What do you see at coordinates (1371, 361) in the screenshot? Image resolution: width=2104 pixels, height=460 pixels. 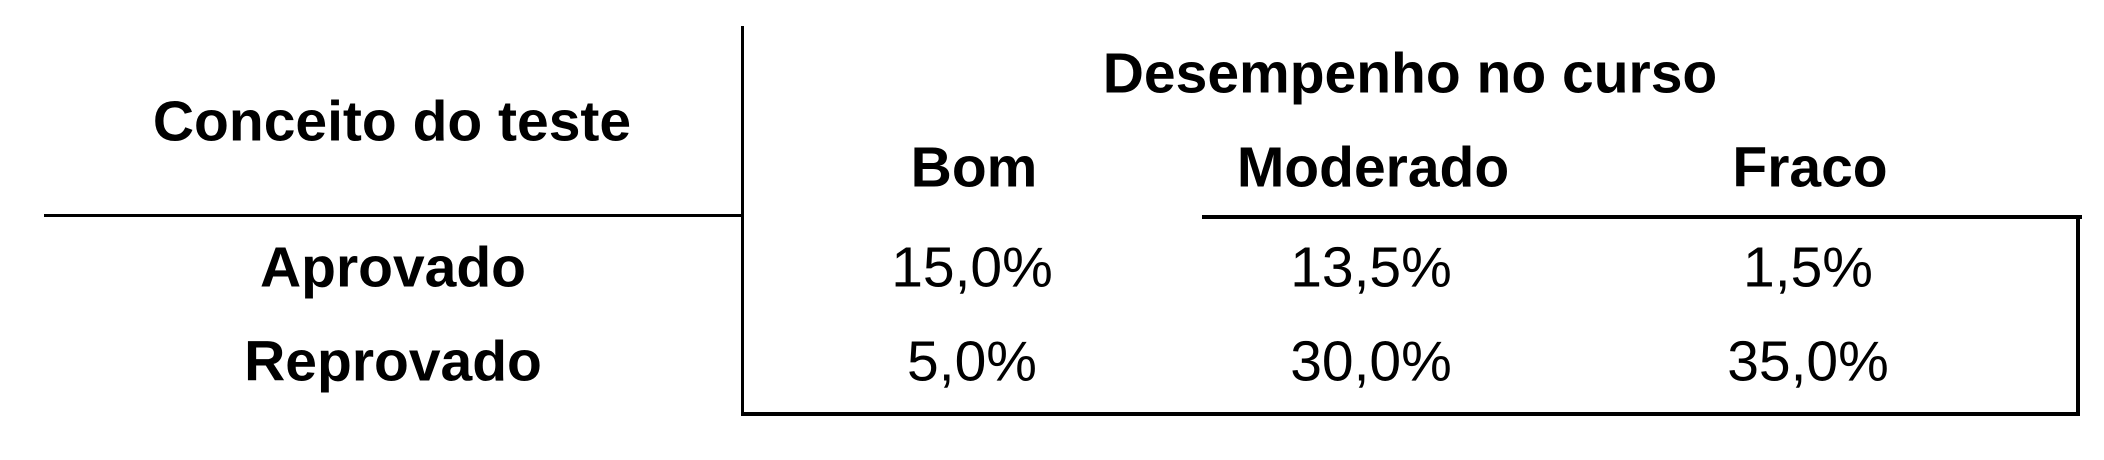 I see `cell-reprovado-moderado: 30,0%` at bounding box center [1371, 361].